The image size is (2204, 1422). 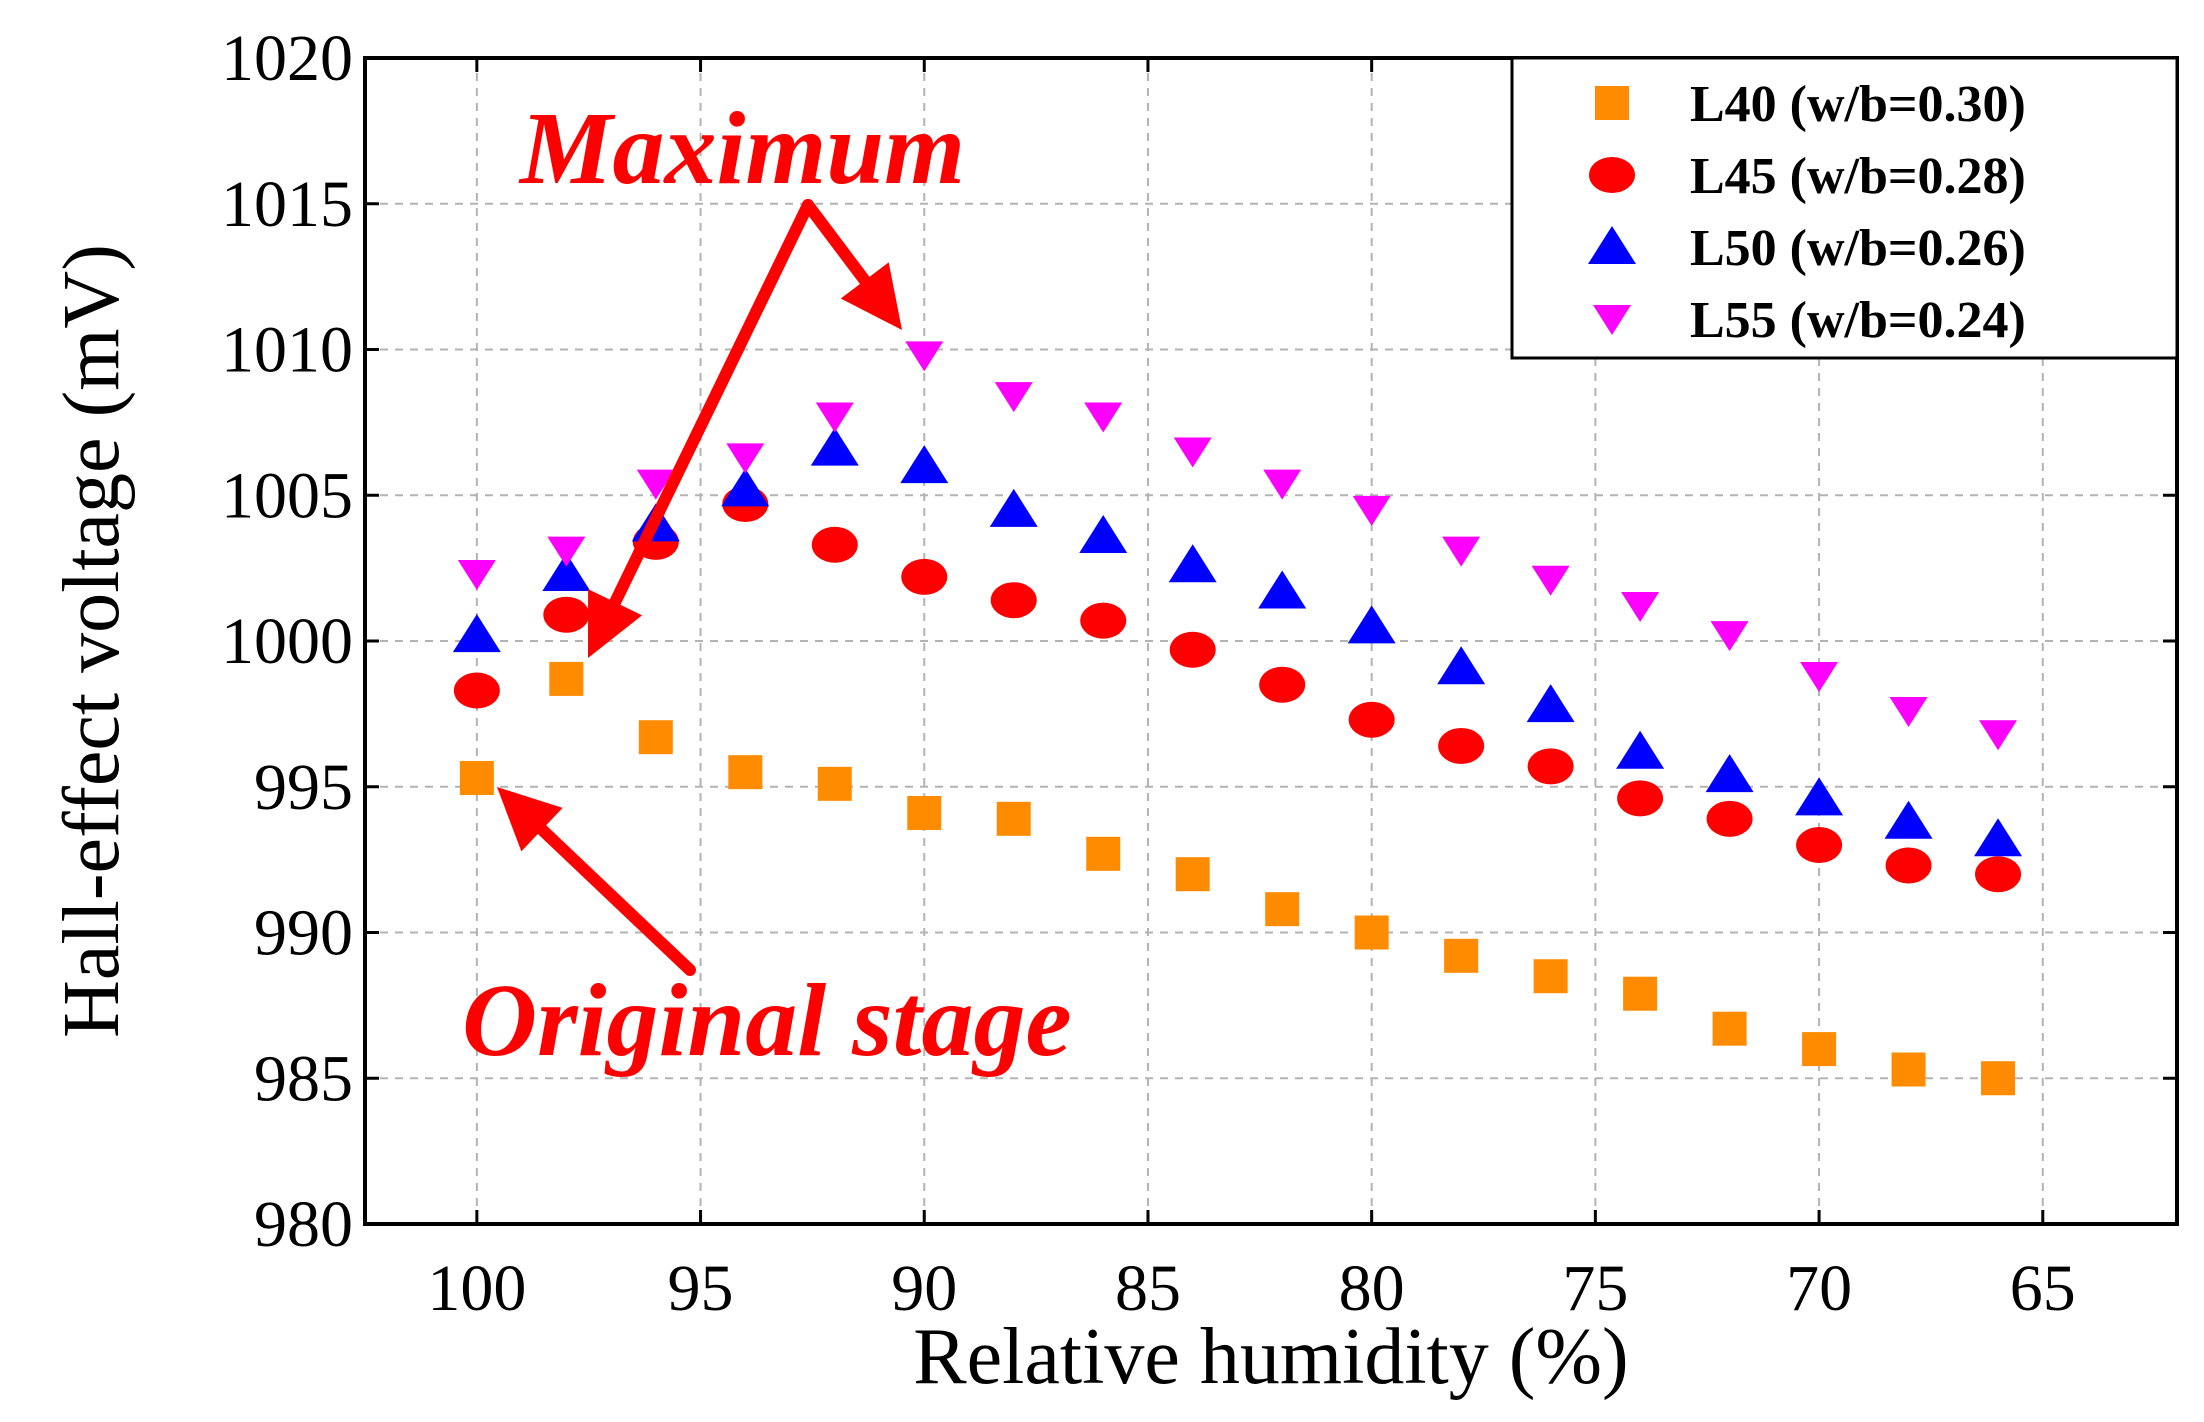 What do you see at coordinates (1372, 1288) in the screenshot?
I see `x-tick-label: 80` at bounding box center [1372, 1288].